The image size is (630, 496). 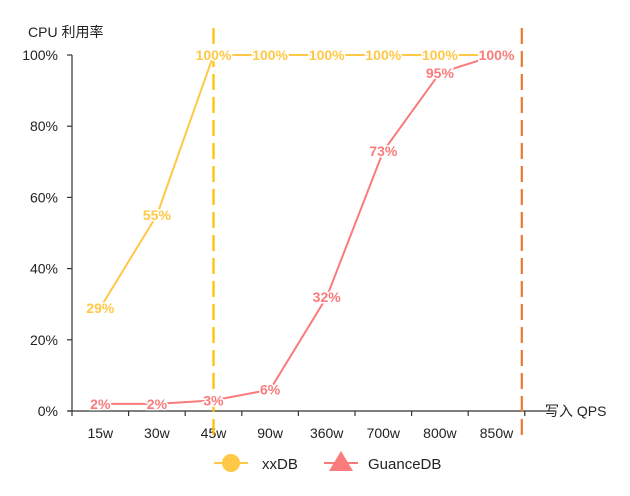 I want to click on data-label: 6%, so click(x=270, y=390).